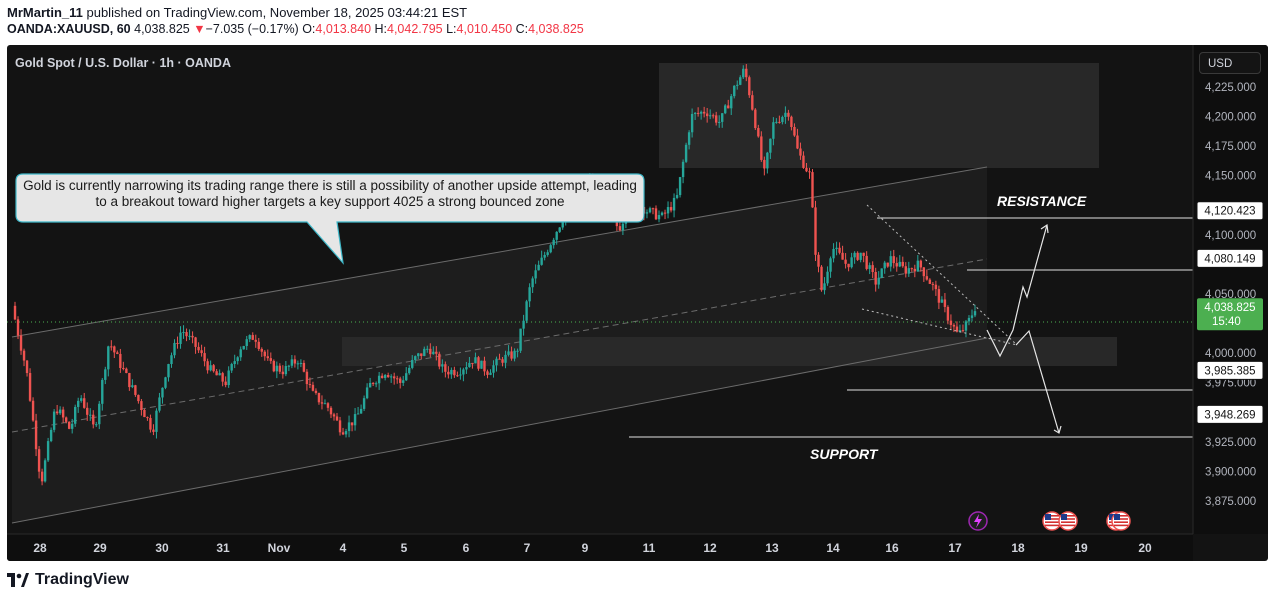  What do you see at coordinates (592, 548) in the screenshot?
I see `time-axis-ticks: 28 29 30 31 Nov 4 5 6 7 9 11 12 13 14 16 17 18 19 20` at bounding box center [592, 548].